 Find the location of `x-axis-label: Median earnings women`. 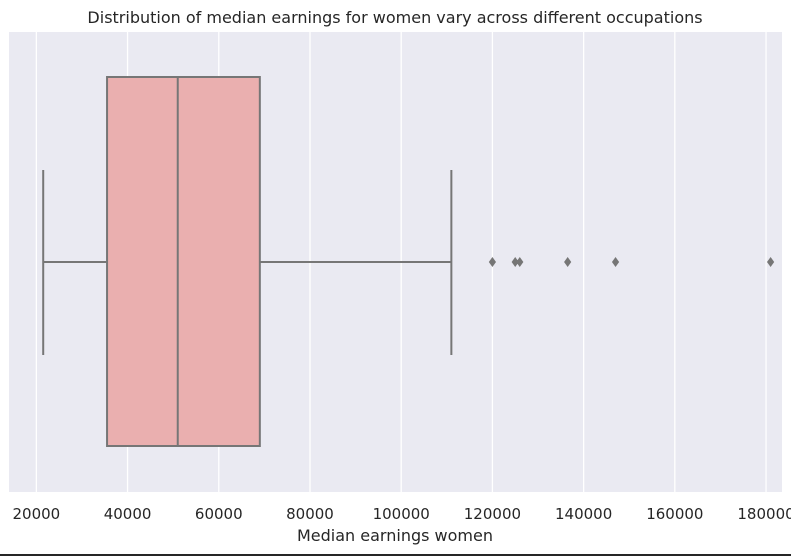

x-axis-label: Median earnings women is located at coordinates (395, 535).